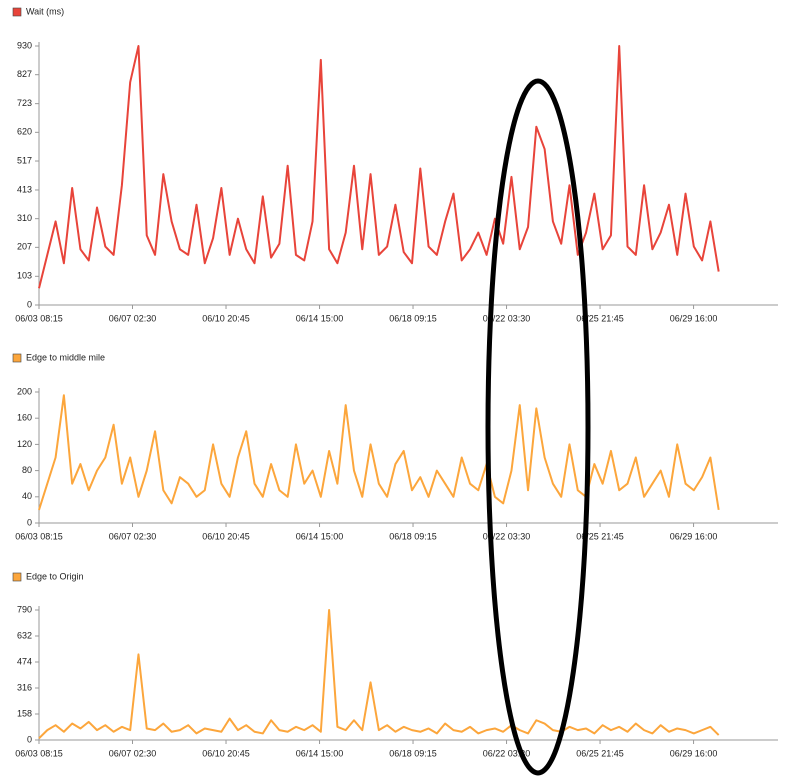 Image resolution: width=785 pixels, height=779 pixels. What do you see at coordinates (24, 103) in the screenshot?
I see `y-tick-label: 723` at bounding box center [24, 103].